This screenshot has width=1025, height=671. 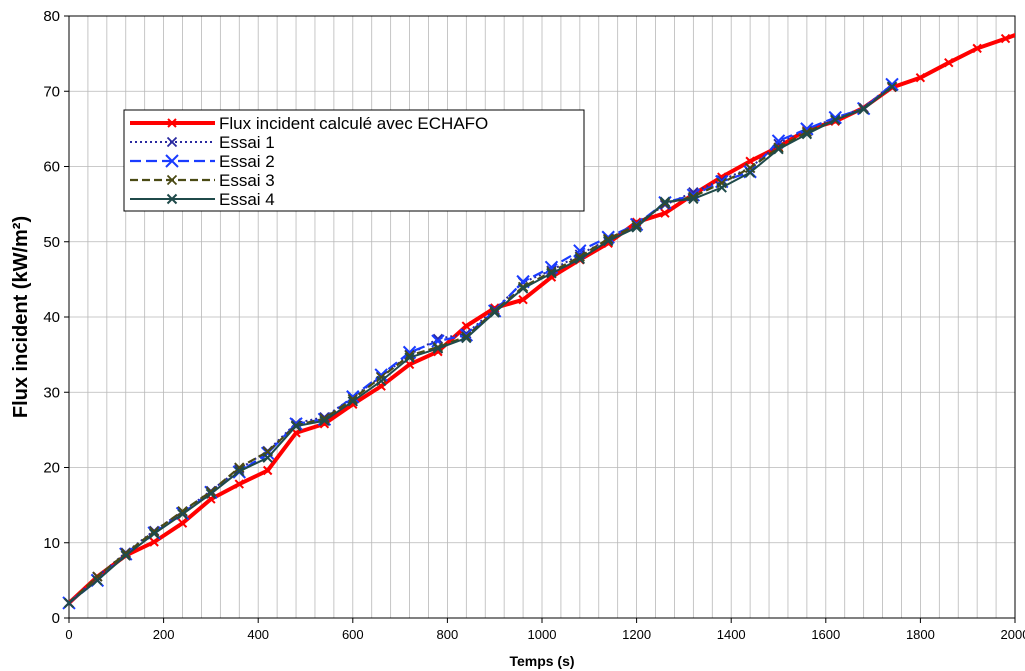 I want to click on x-tick-label: 400, so click(x=258, y=634).